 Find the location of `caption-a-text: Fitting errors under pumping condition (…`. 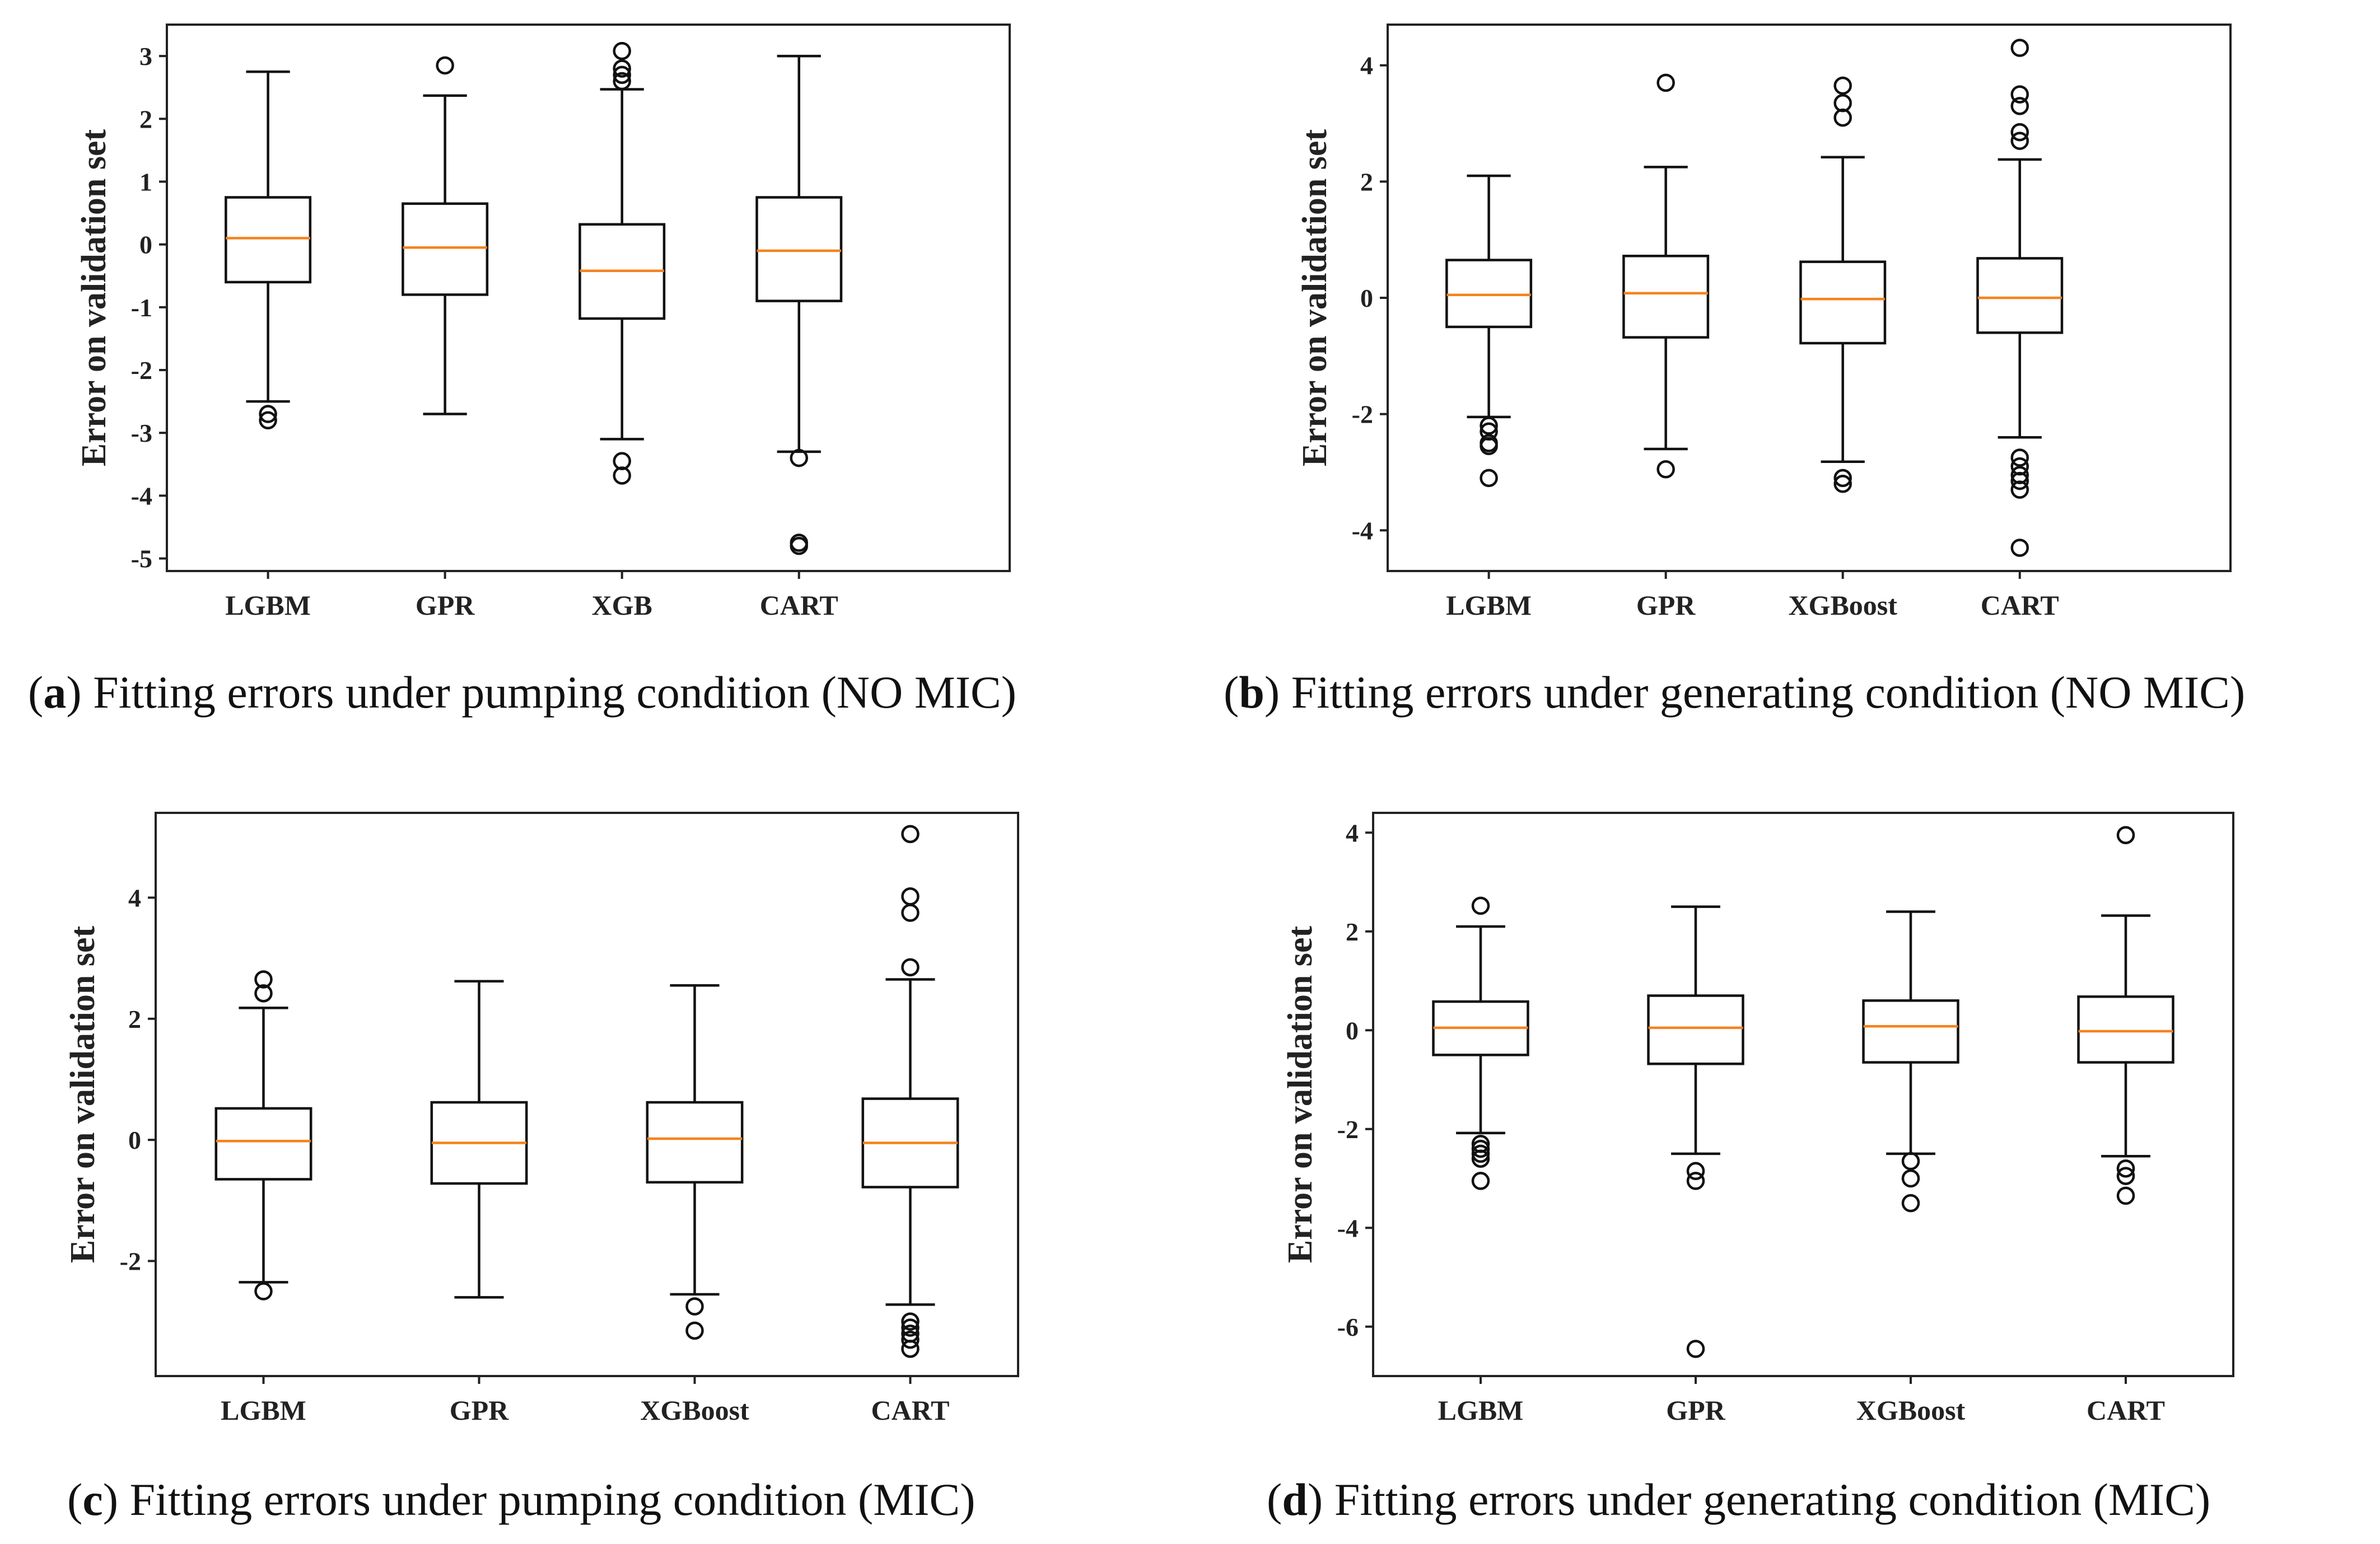

caption-a-text: Fitting errors under pumping condition (… is located at coordinates (555, 692).